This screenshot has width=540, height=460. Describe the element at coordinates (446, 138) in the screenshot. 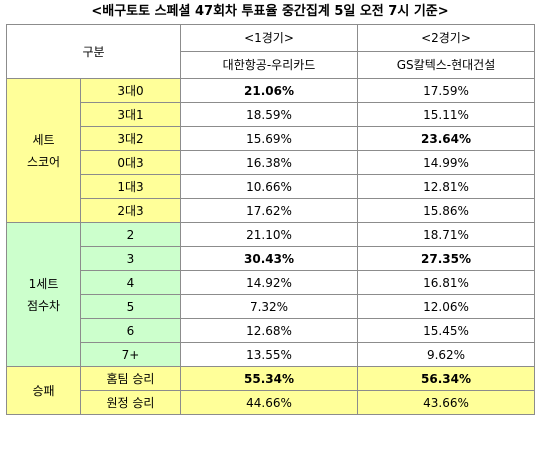

I see `game2-value: 23.64%` at that location.